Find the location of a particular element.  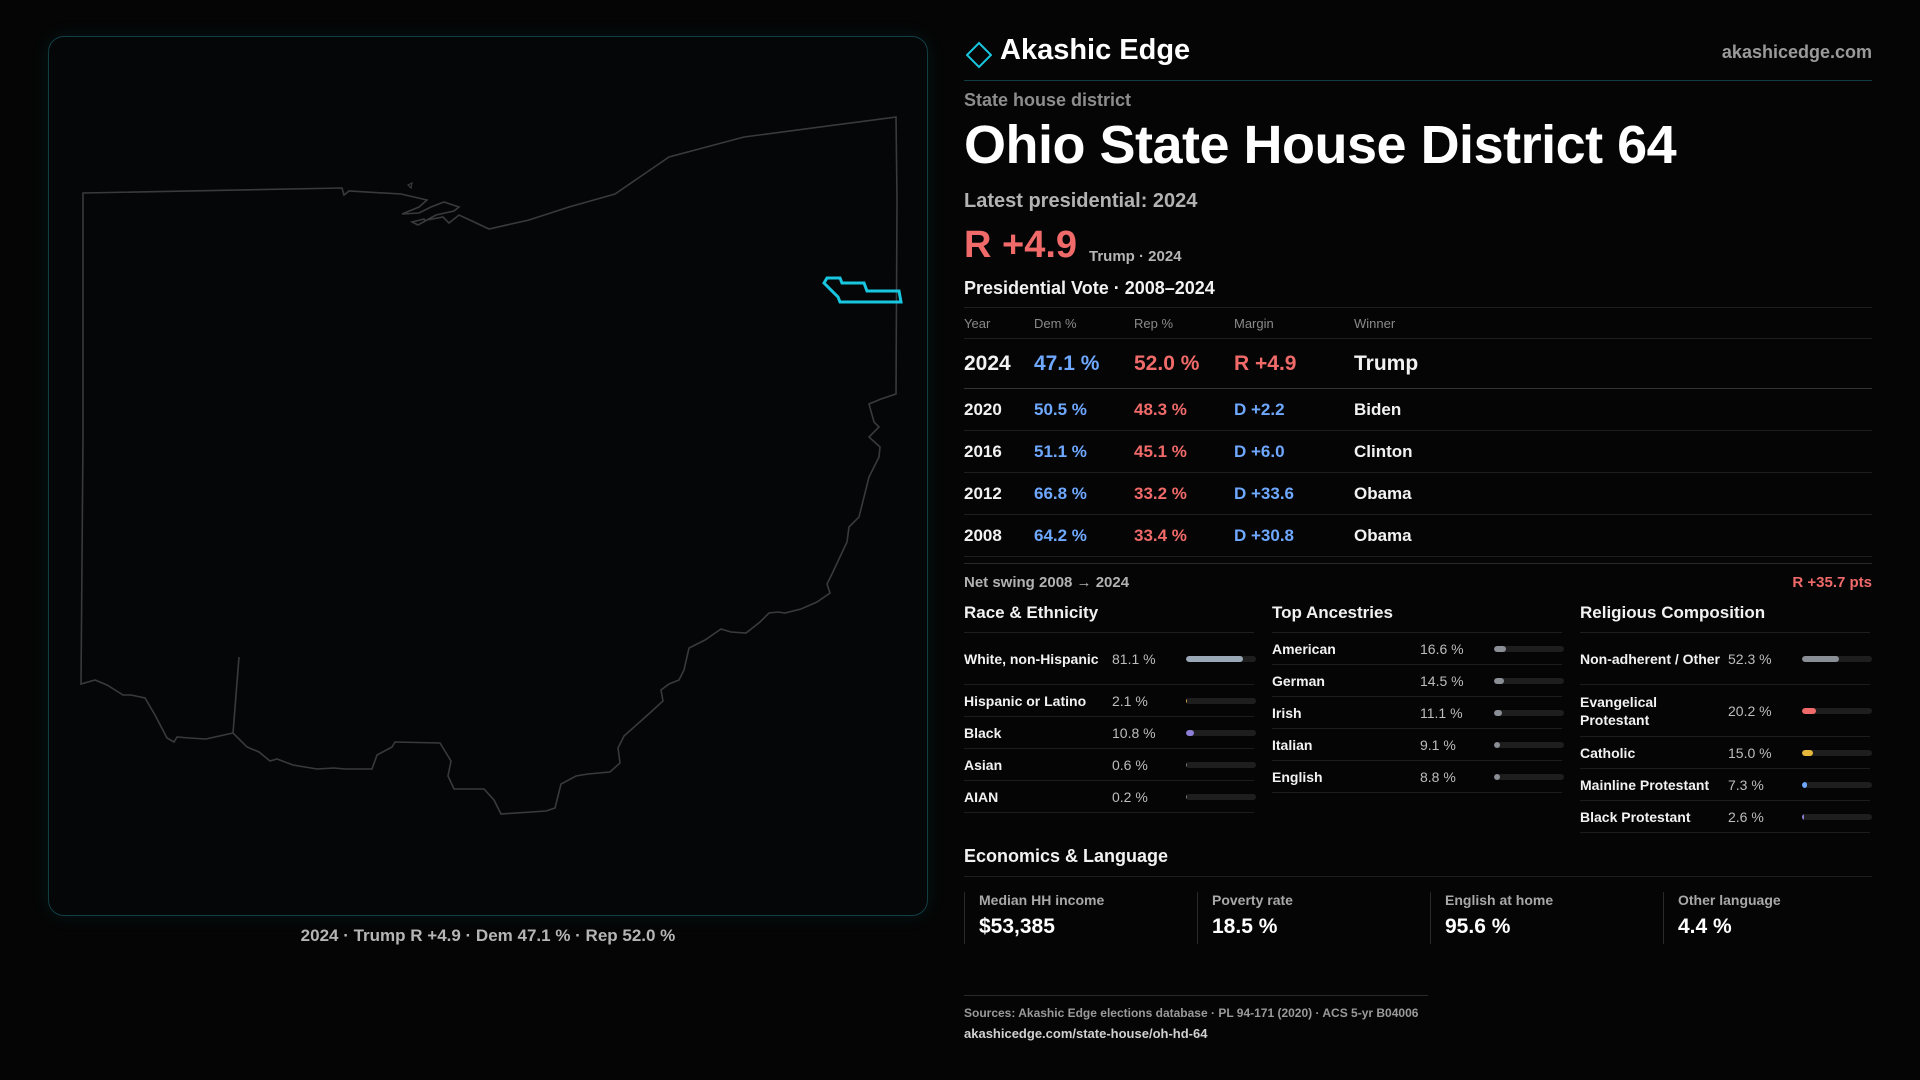

header: Akashic Edge akashicedge.com is located at coordinates (1418, 55).